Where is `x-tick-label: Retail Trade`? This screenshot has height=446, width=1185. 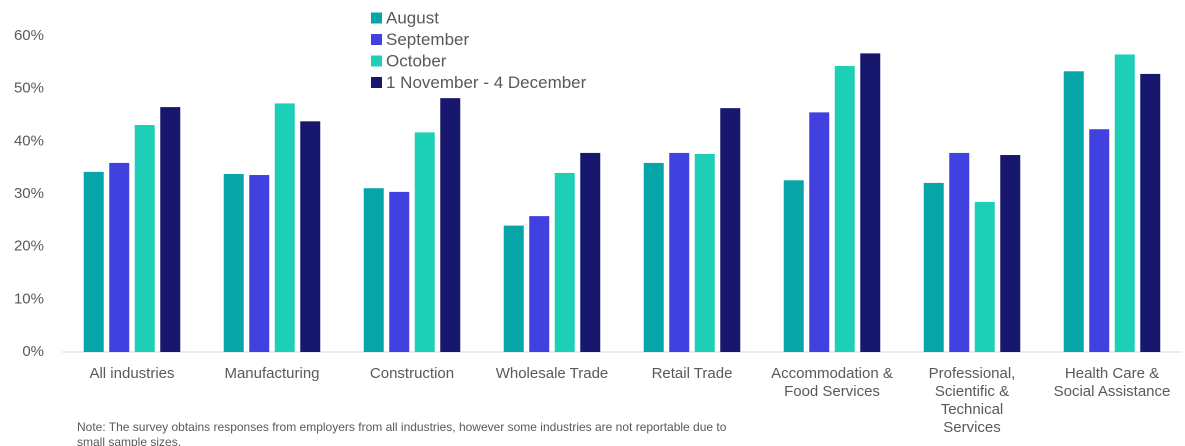
x-tick-label: Retail Trade is located at coordinates (692, 373).